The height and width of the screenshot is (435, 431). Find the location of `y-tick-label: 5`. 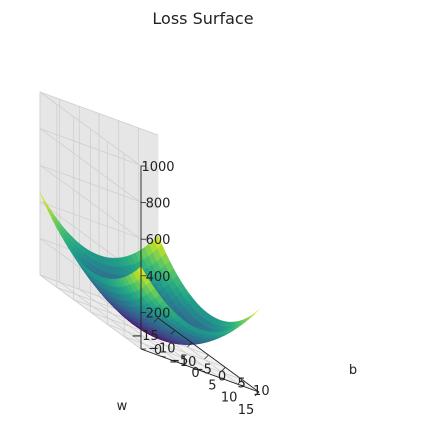

y-tick-label: 5 is located at coordinates (242, 384).